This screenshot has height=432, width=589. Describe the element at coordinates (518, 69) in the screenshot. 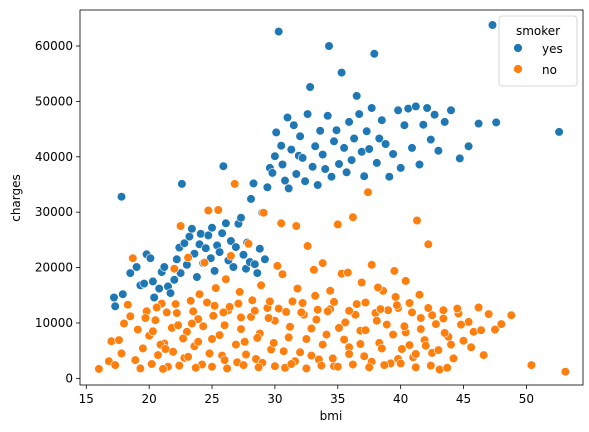

I see `legend-marker-no` at that location.